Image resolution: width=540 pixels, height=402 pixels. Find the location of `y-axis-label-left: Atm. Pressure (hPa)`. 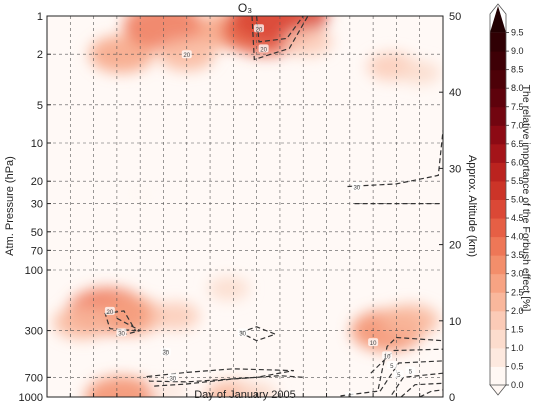

y-axis-label-left: Atm. Pressure (hPa) is located at coordinates (10, 206).